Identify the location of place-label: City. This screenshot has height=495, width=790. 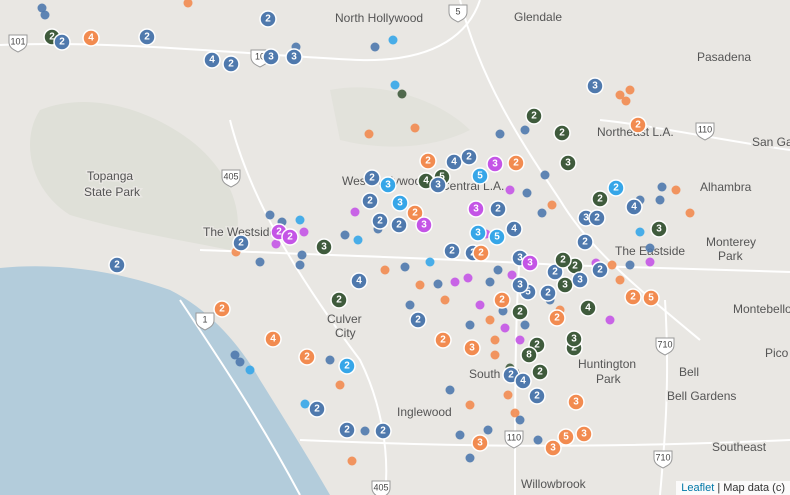
(345, 333).